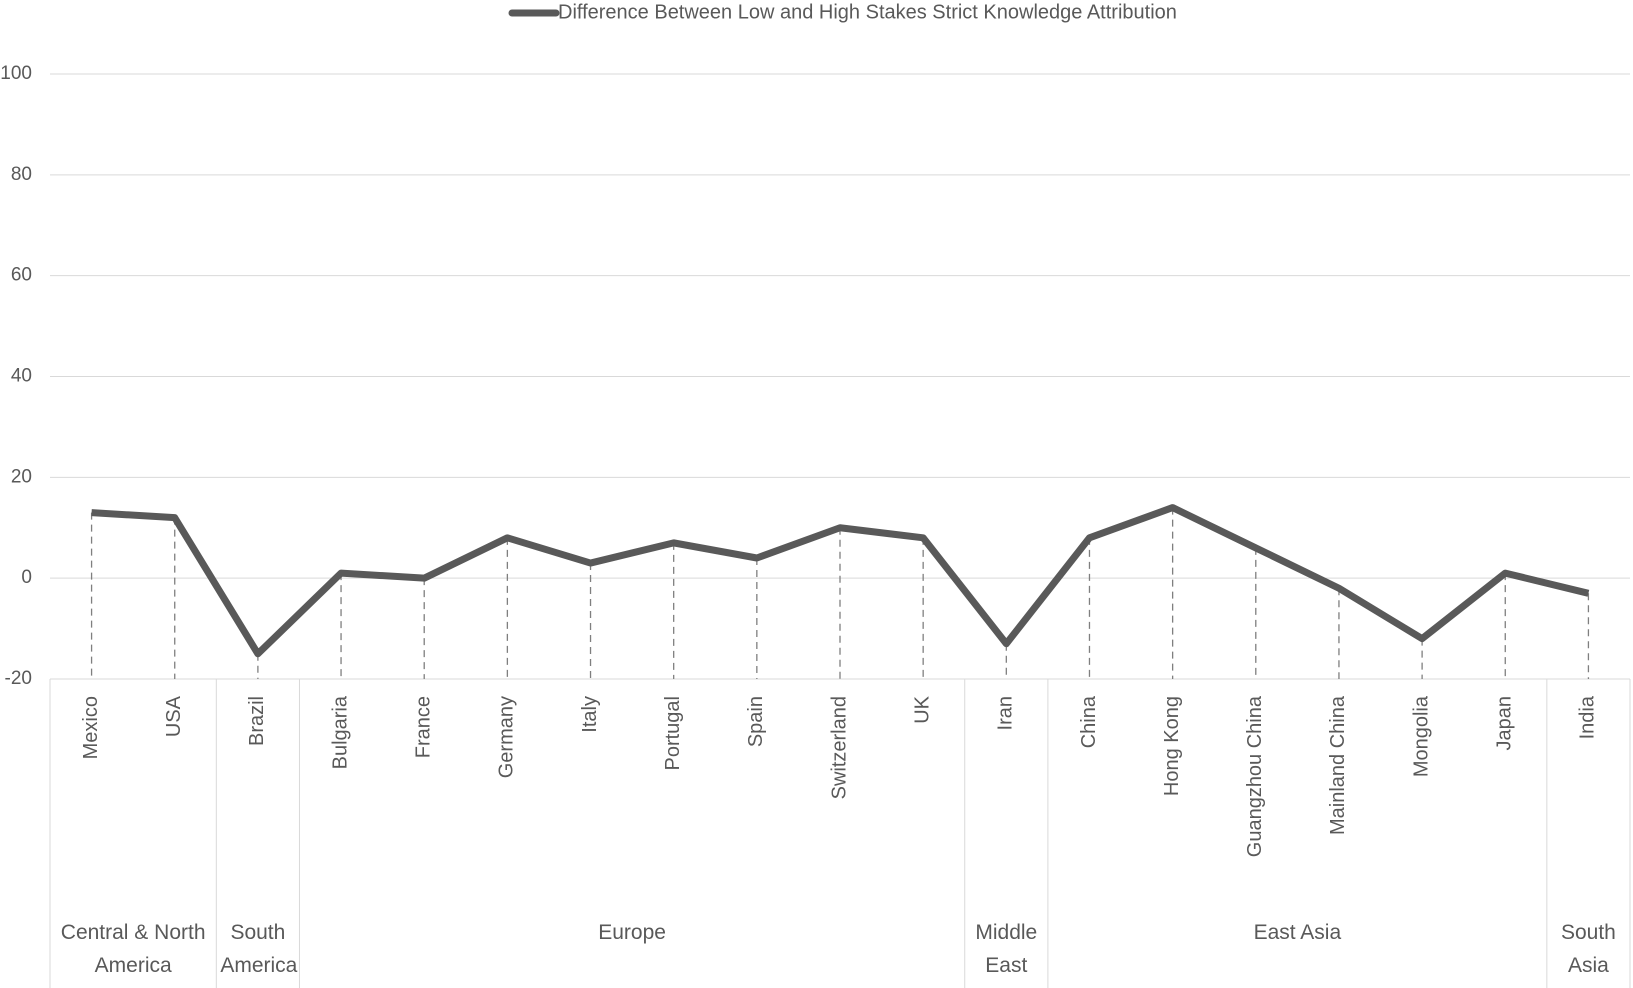 Image resolution: width=1633 pixels, height=988 pixels. Describe the element at coordinates (922, 709) in the screenshot. I see `x-tick-label: UK` at that location.